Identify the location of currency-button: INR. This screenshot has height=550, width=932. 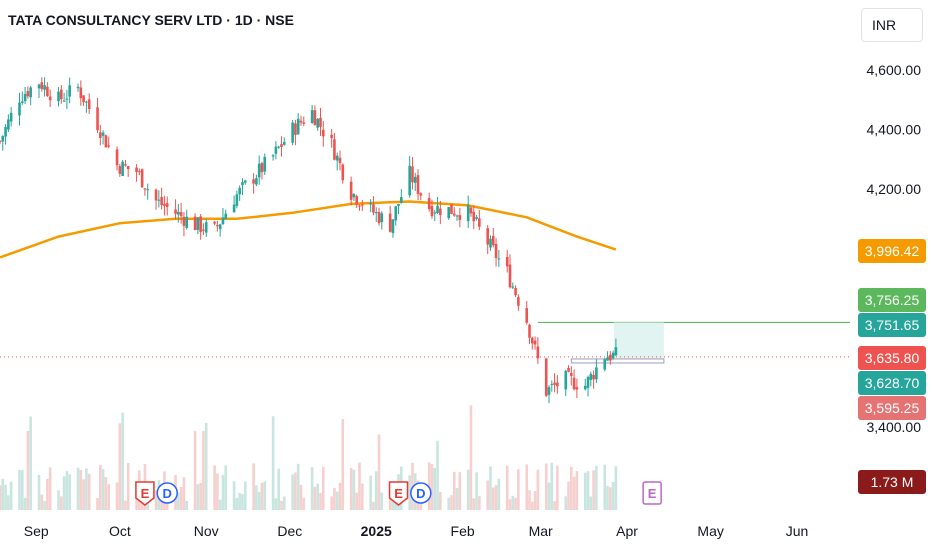
(892, 25).